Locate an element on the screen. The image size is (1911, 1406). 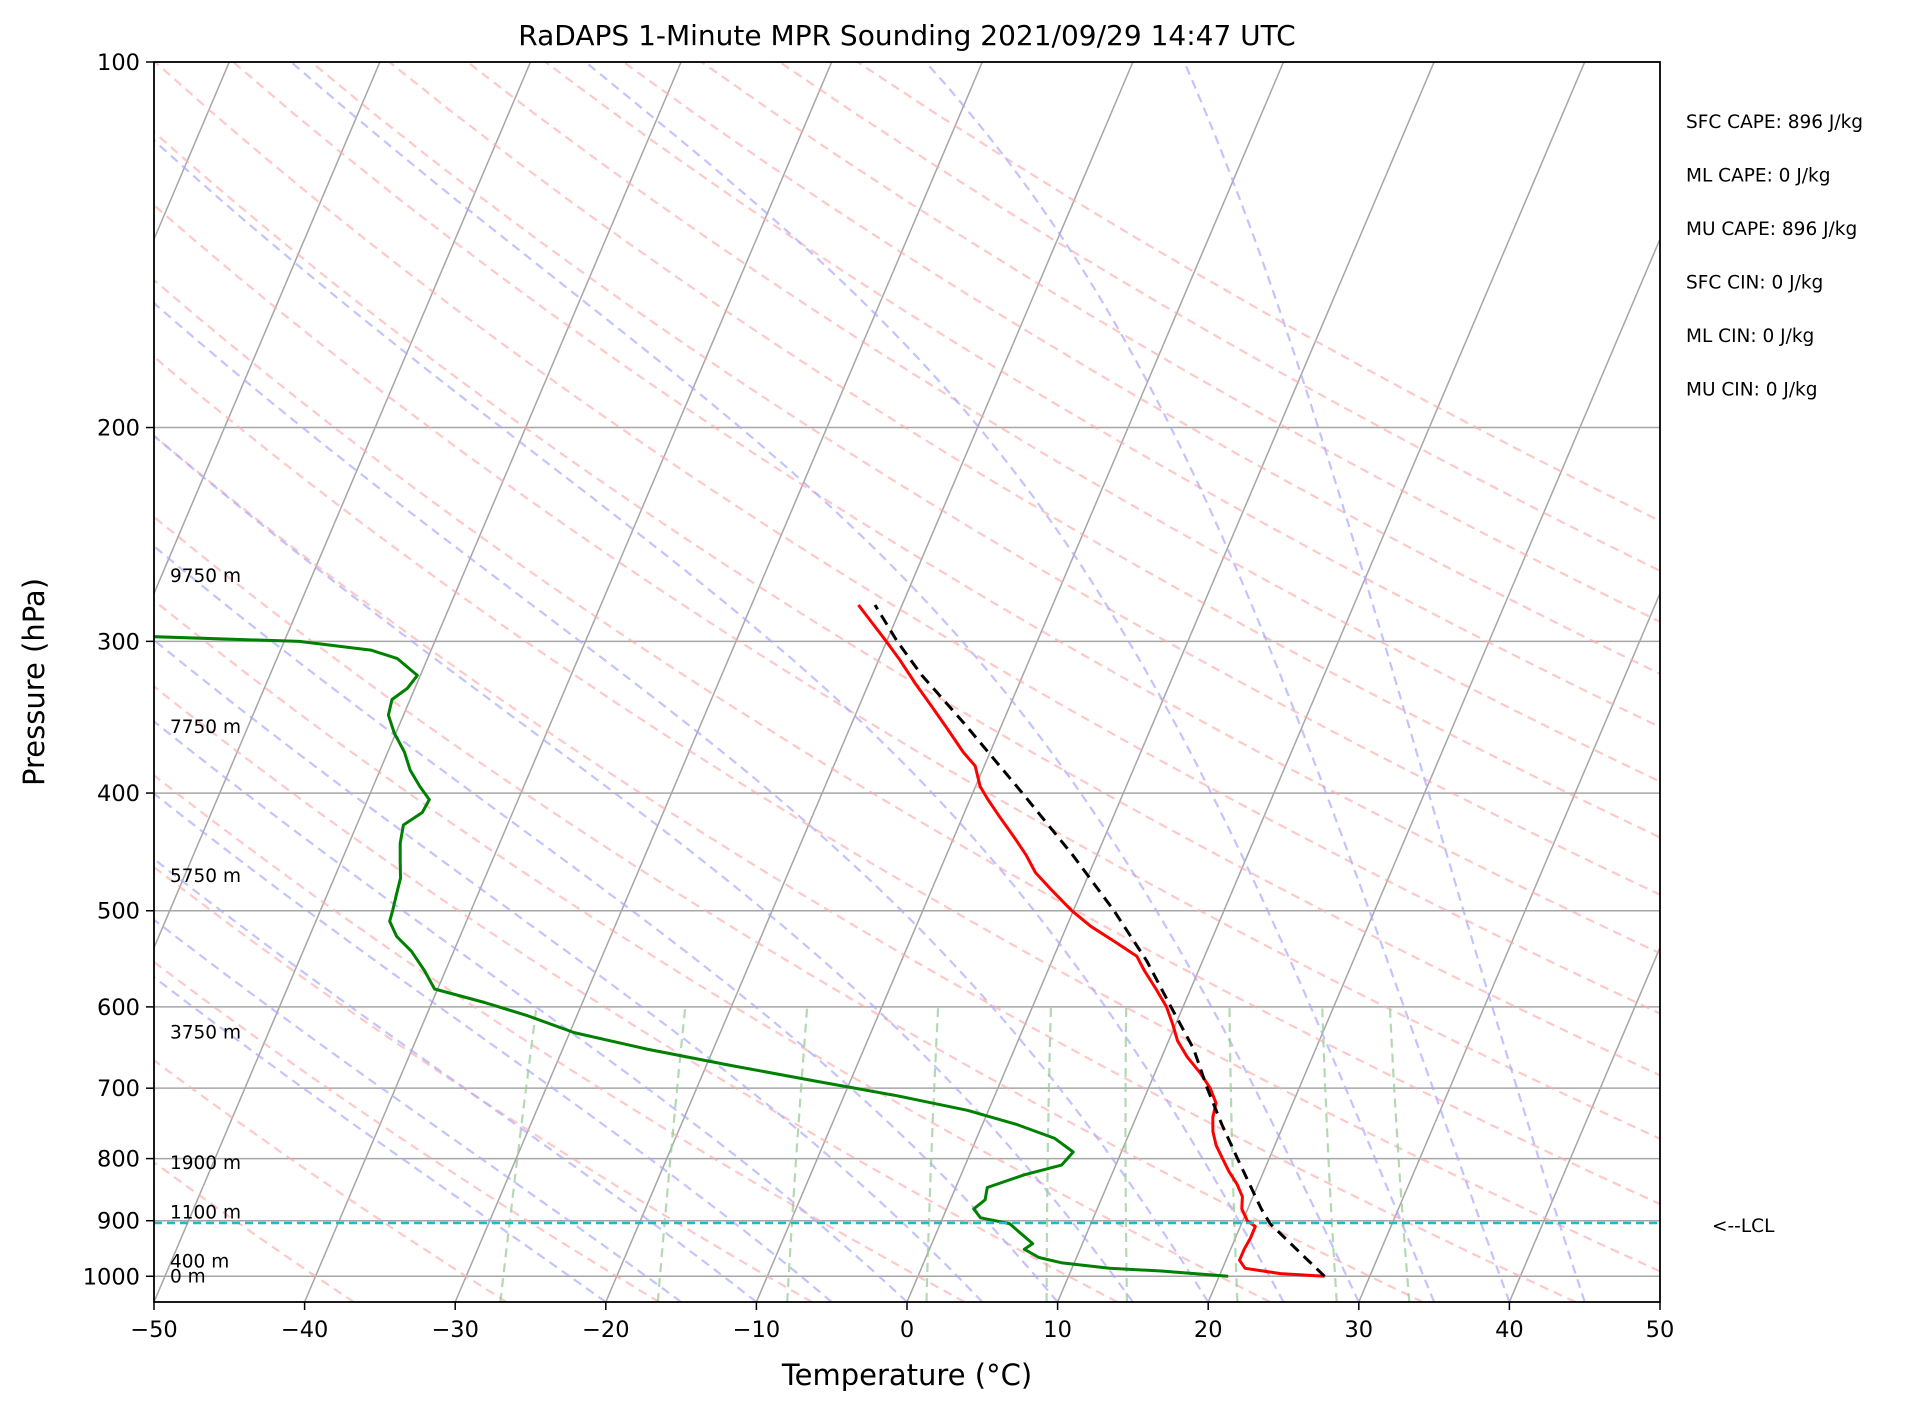
height-label: 1900 m is located at coordinates (205, 1163).